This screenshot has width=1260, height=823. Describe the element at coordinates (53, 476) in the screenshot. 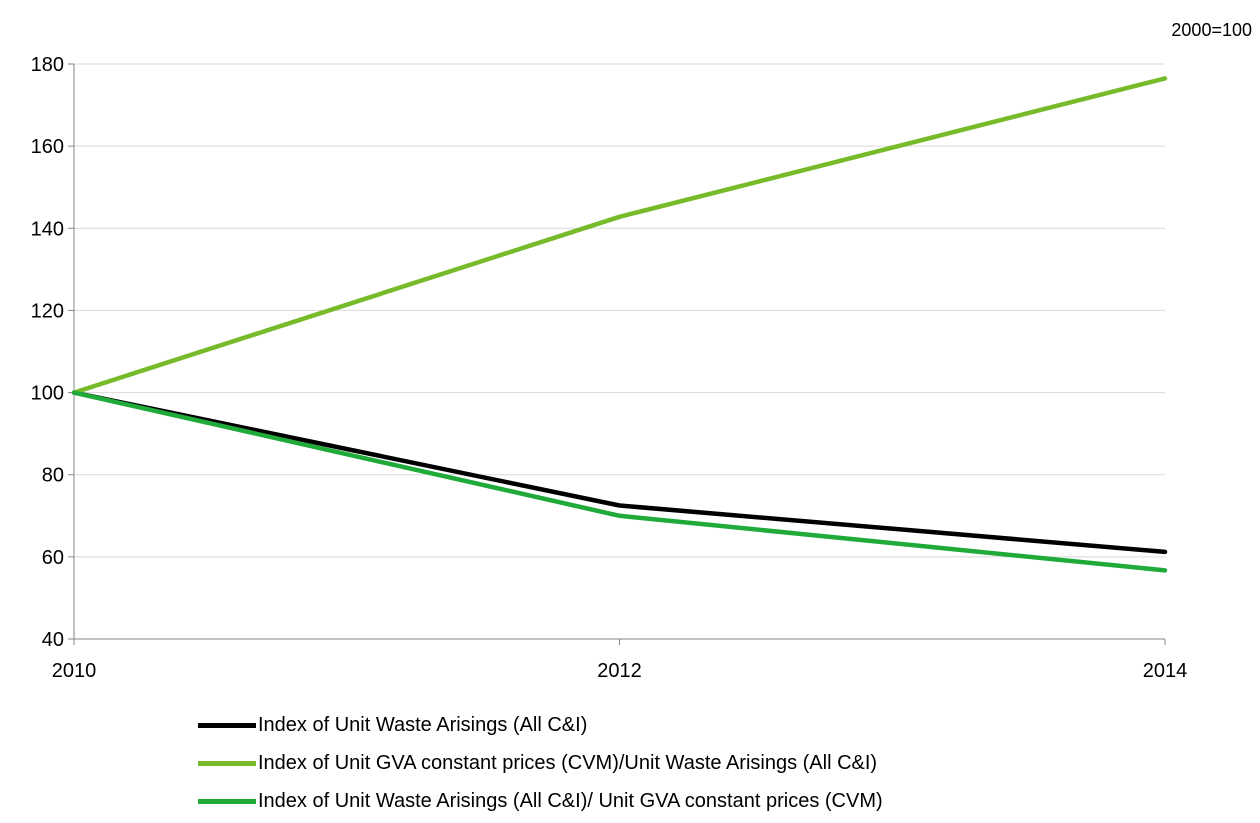

I see `y-tick-label: 80` at that location.